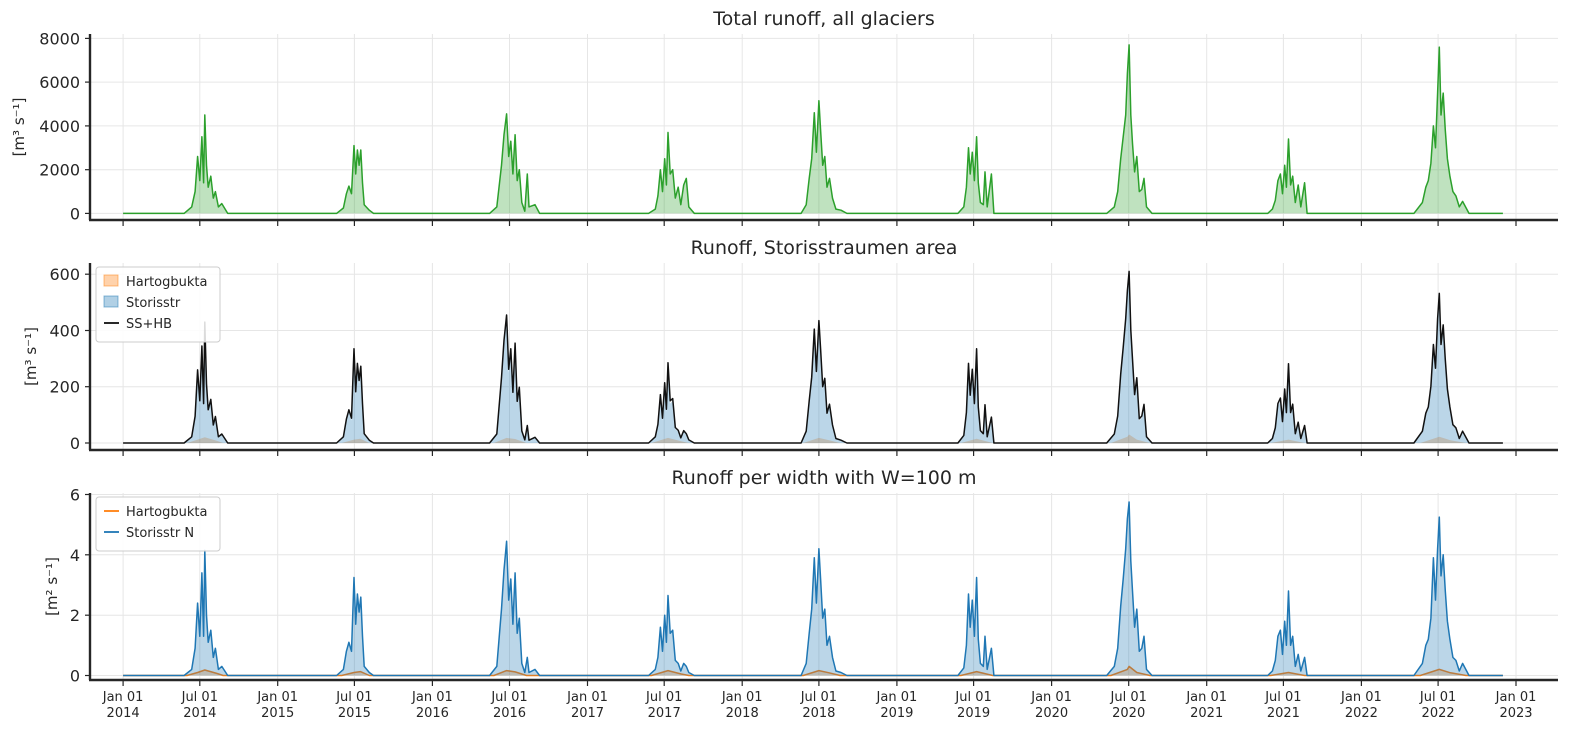 This screenshot has width=1570, height=731. Describe the element at coordinates (1283, 713) in the screenshot. I see `x-tick-year-15: 2021` at that location.